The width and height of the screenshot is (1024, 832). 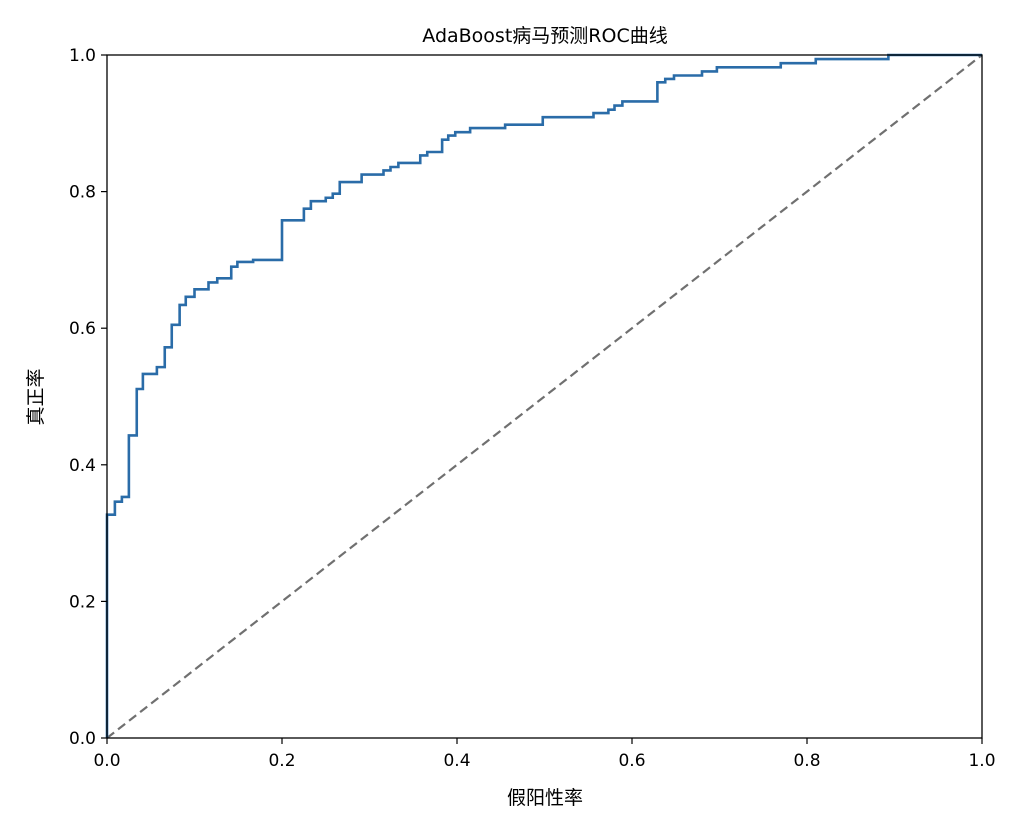 I want to click on x-tick-label: 0.2, so click(x=281, y=761).